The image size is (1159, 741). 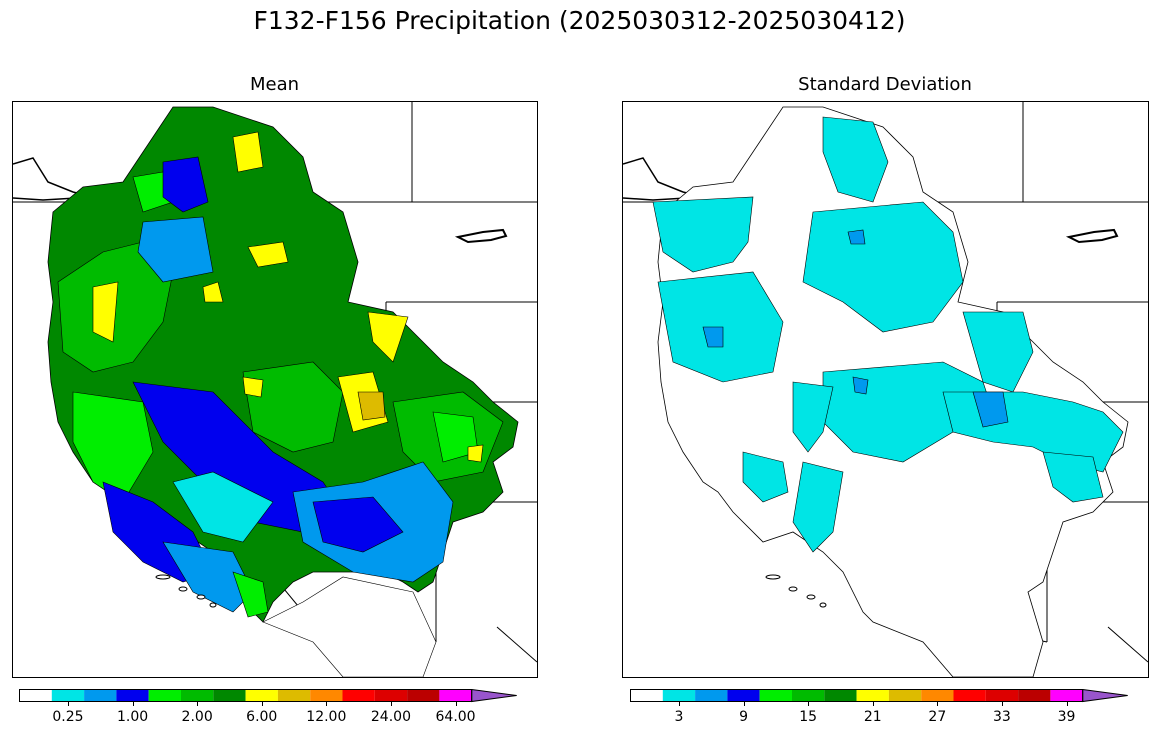 What do you see at coordinates (390, 717) in the screenshot?
I see `colorbar-tick-label: 24.00` at bounding box center [390, 717].